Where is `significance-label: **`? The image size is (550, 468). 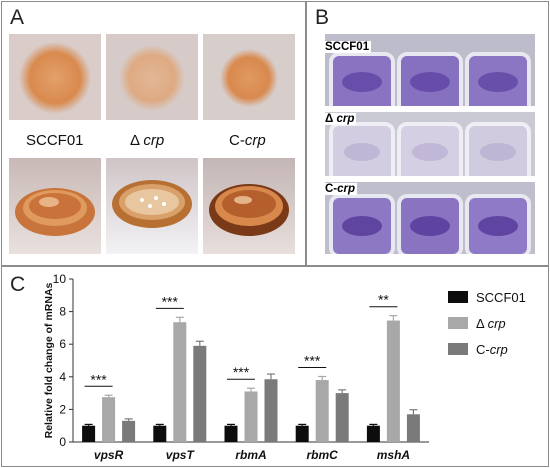 significance-label: ** is located at coordinates (383, 300).